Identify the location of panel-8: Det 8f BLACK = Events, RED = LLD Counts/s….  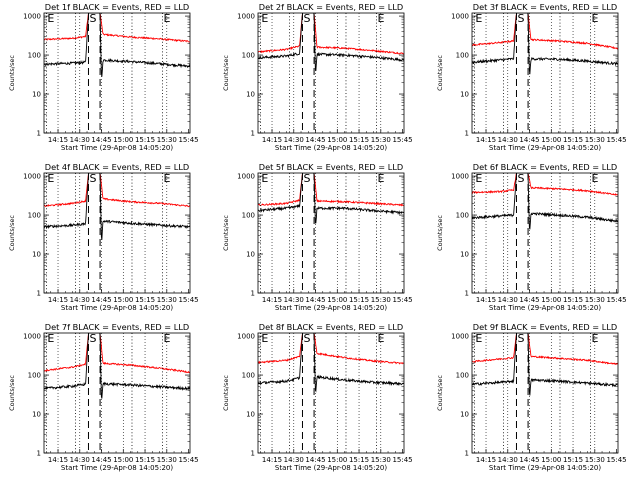
(317, 397).